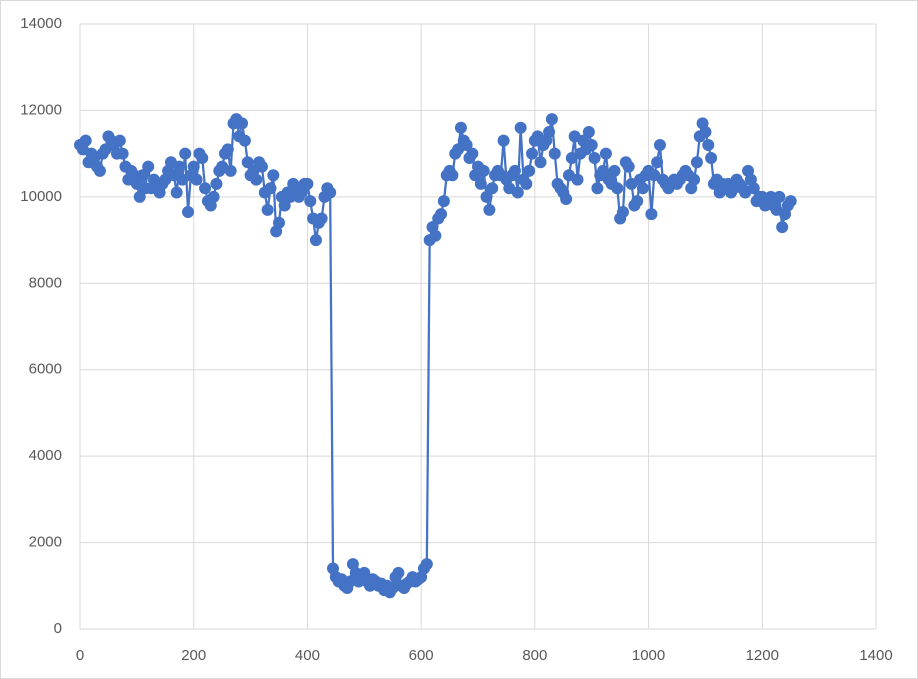 The height and width of the screenshot is (679, 918). I want to click on x-tick-label: 0, so click(80, 655).